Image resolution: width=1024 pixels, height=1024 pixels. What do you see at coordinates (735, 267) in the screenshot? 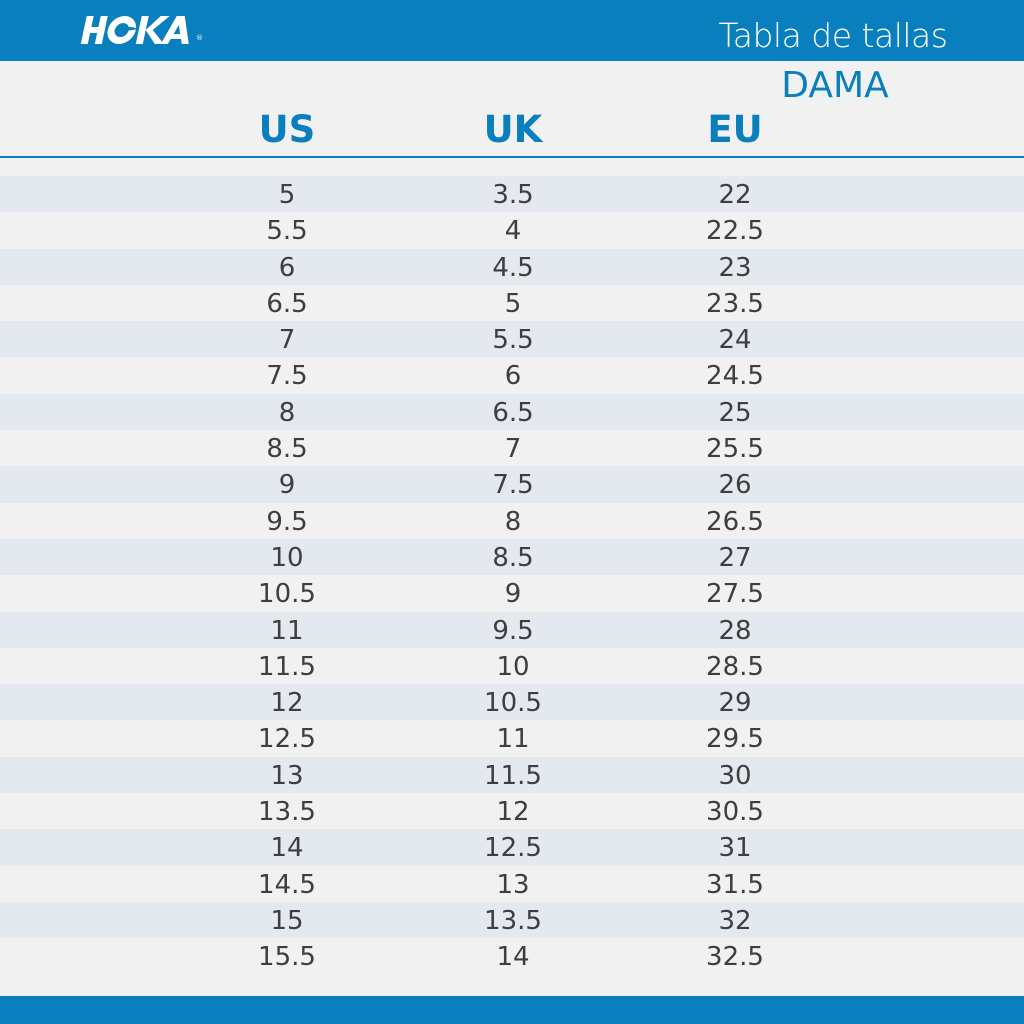
I see `eu-size-cell: 23` at bounding box center [735, 267].